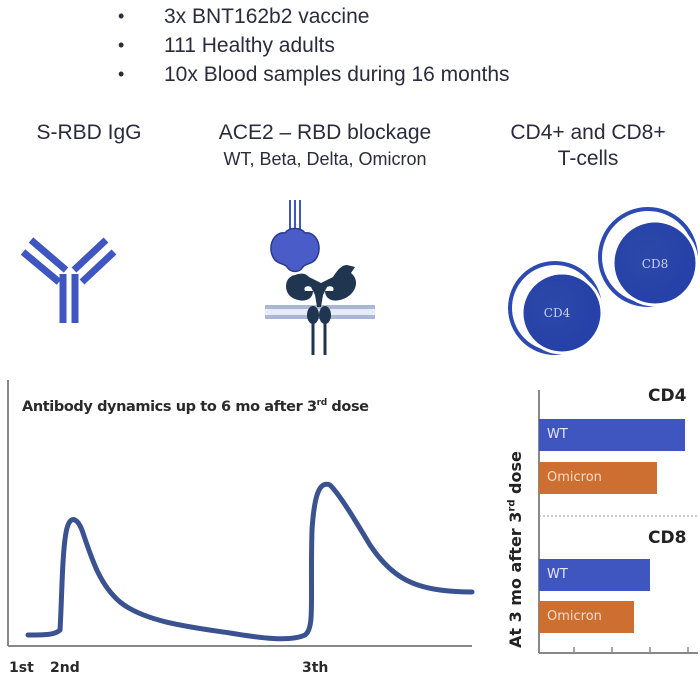 Image resolution: width=700 pixels, height=689 pixels. Describe the element at coordinates (655, 264) in the screenshot. I see `svg-text: CD8` at that location.